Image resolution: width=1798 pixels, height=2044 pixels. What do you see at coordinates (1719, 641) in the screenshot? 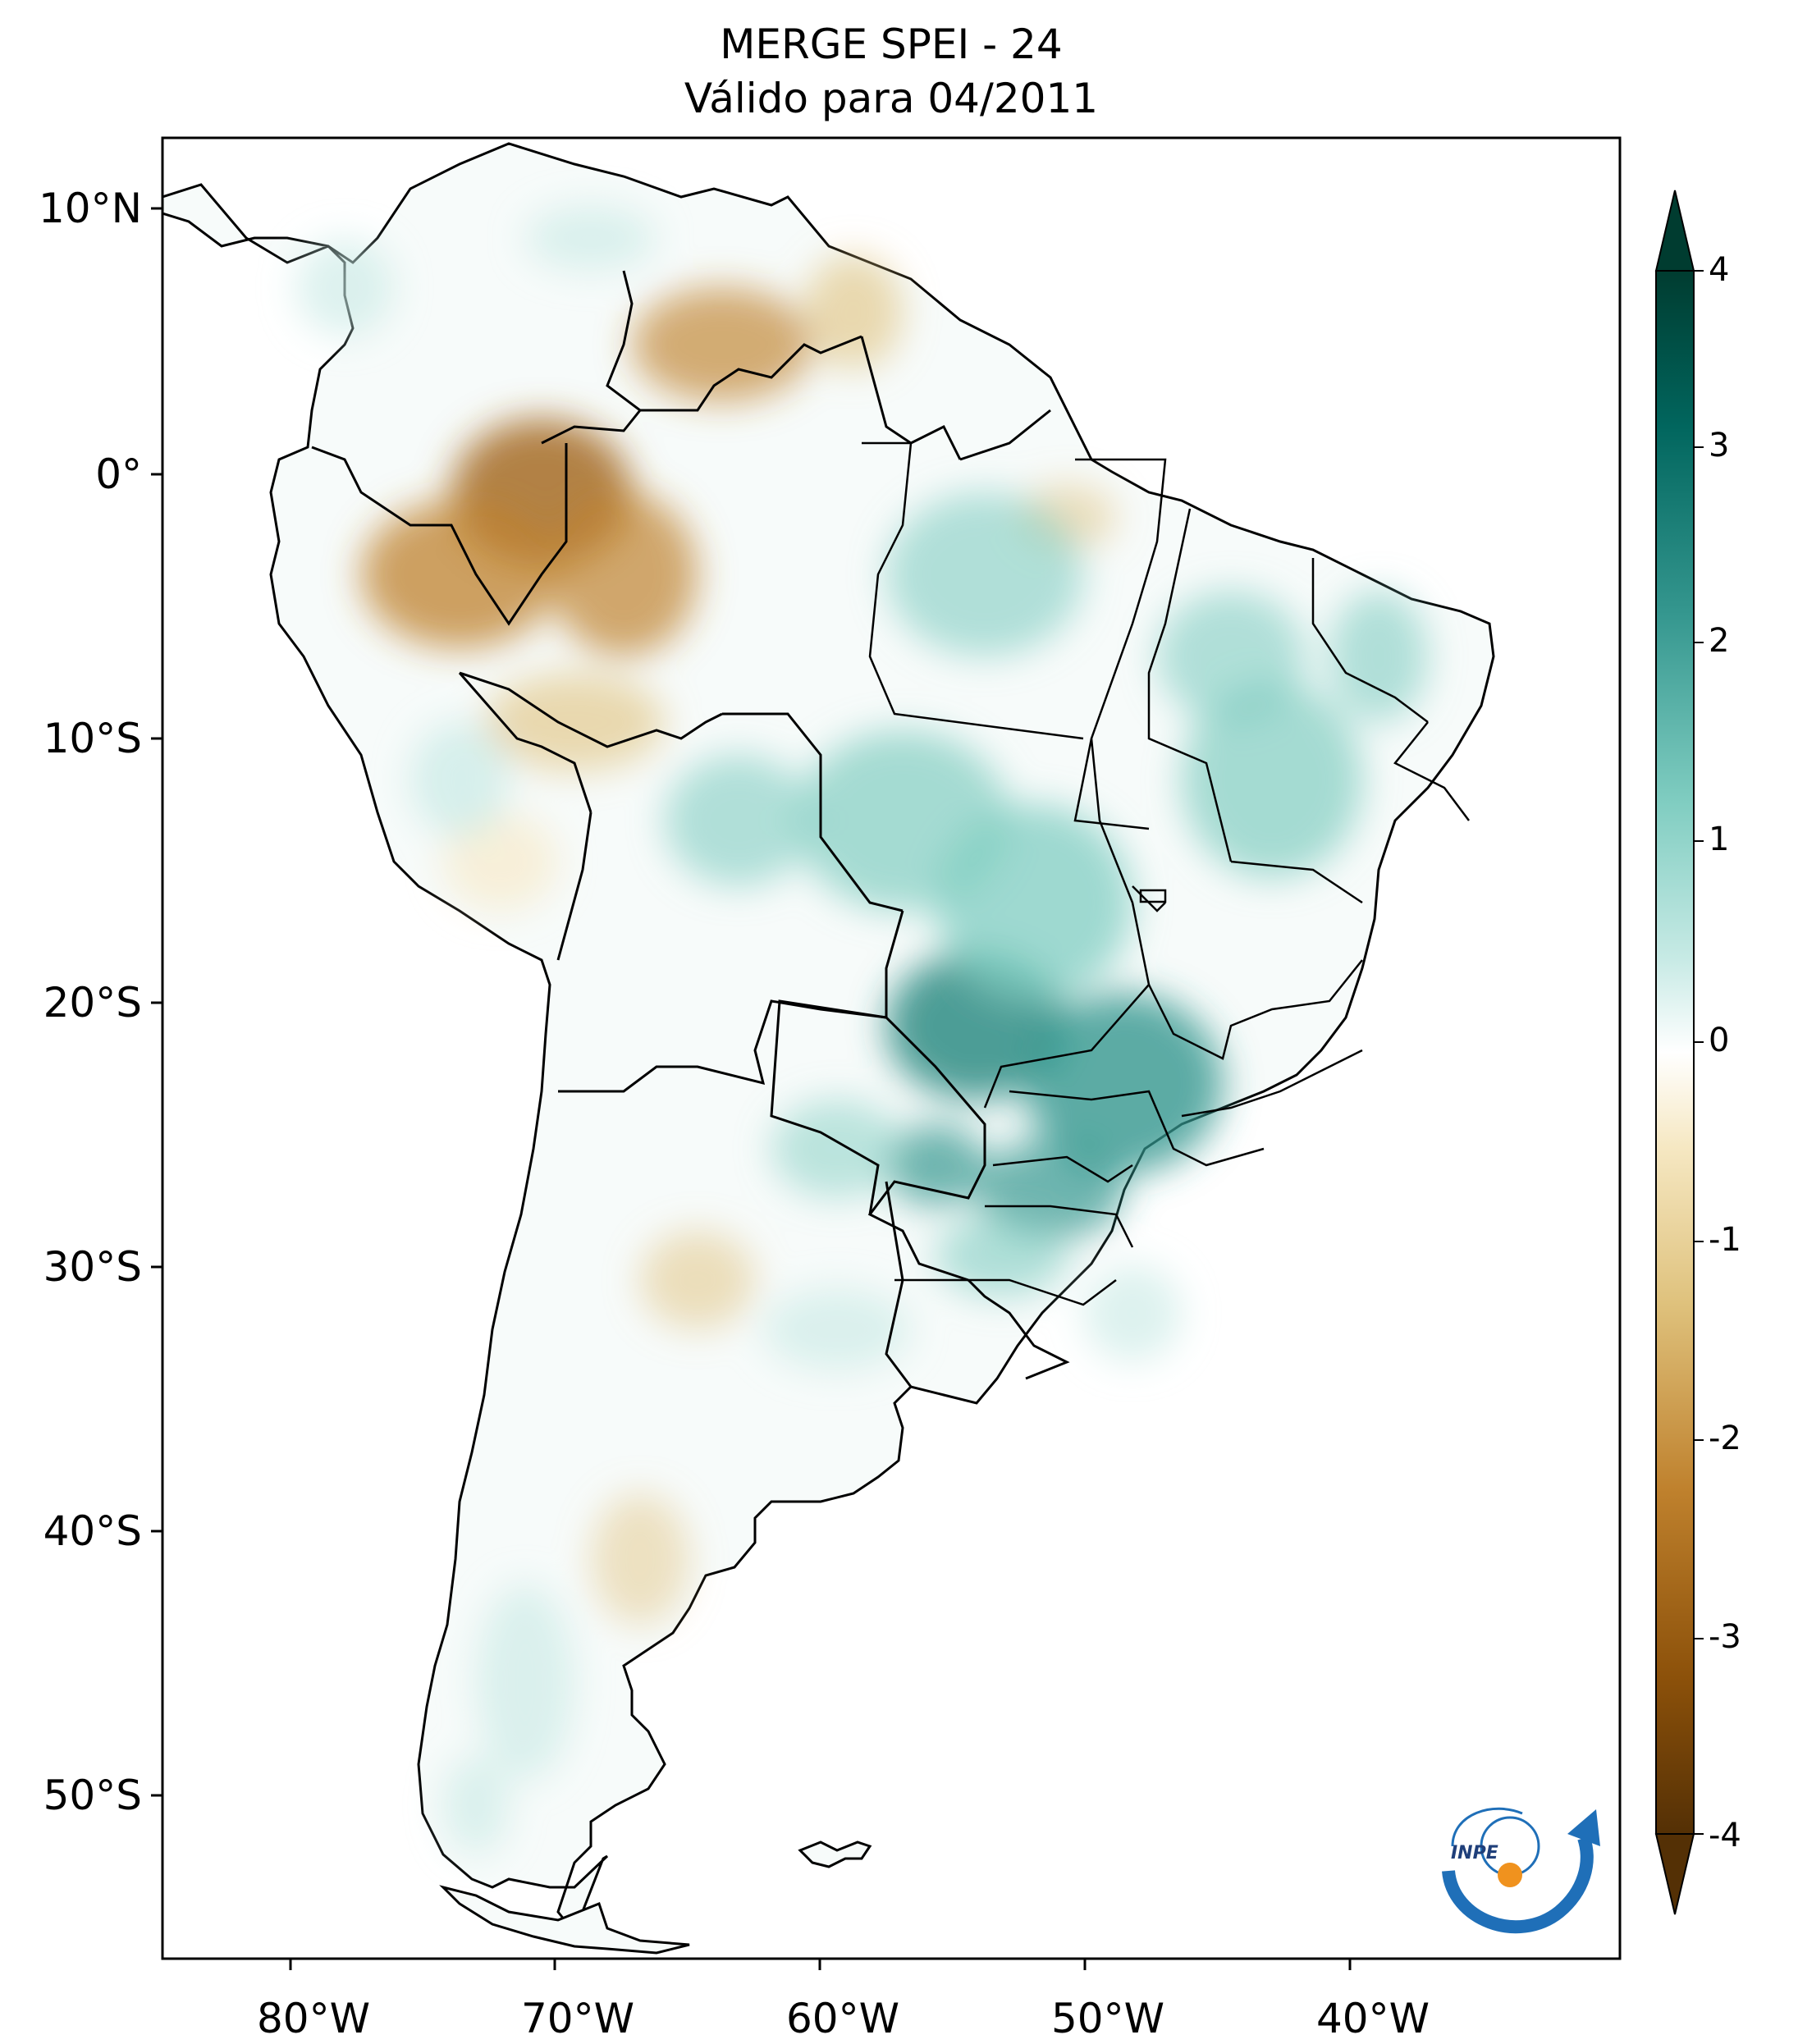
I see `colorbar-tick-label: 2` at bounding box center [1719, 641].